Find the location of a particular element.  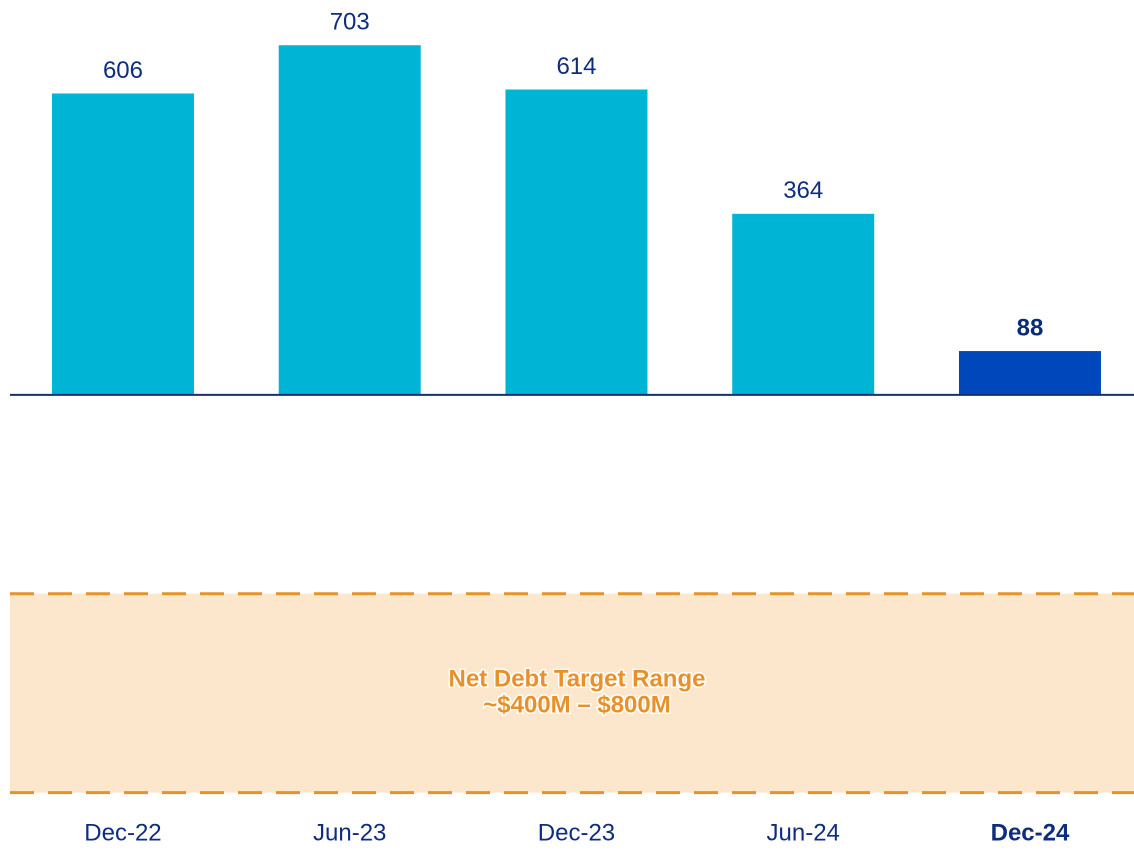

x-tick-label: Dec-24 is located at coordinates (1030, 832).